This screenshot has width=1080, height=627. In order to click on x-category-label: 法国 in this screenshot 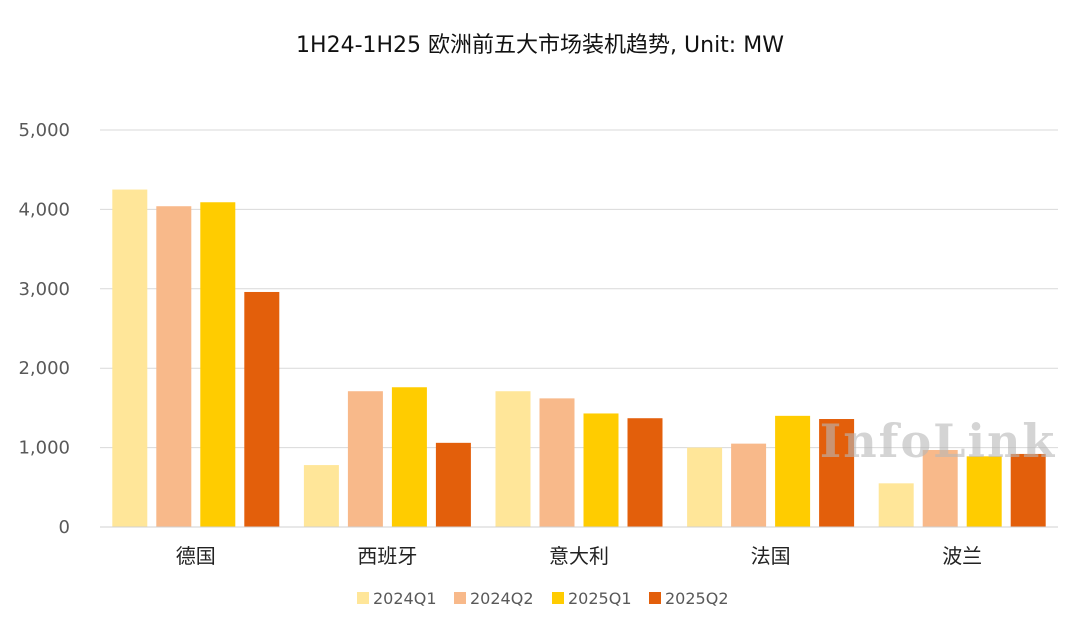, I will do `click(771, 556)`.